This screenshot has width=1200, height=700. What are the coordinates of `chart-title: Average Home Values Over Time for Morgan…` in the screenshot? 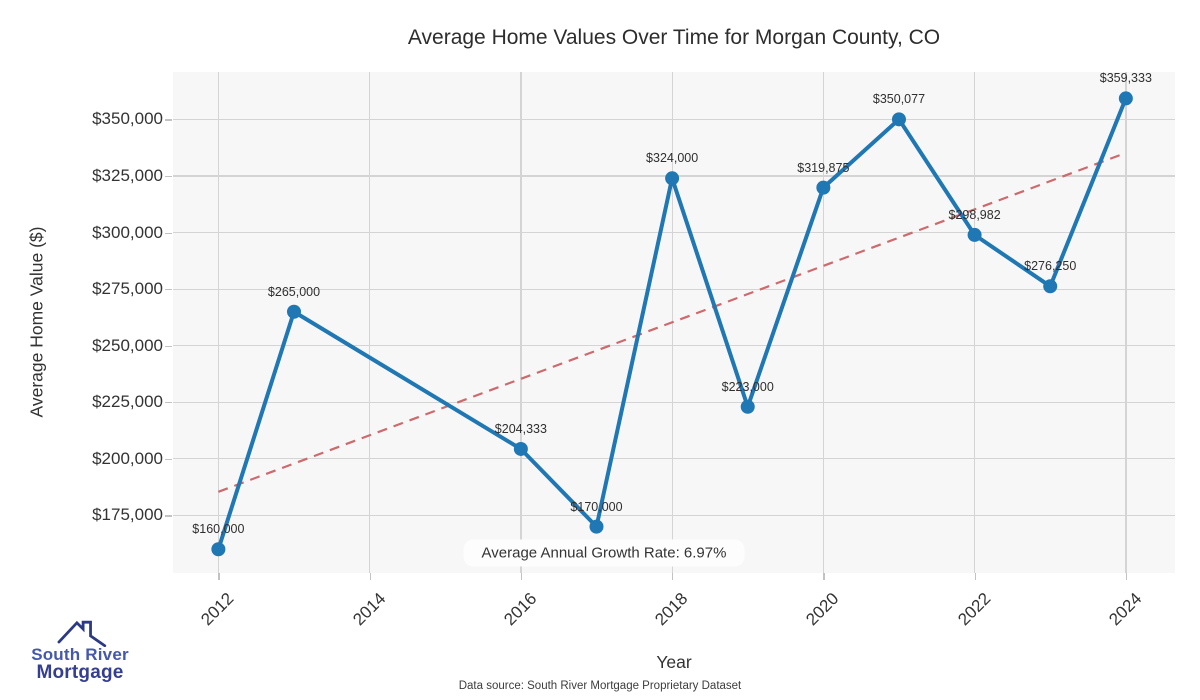 It's located at (674, 37).